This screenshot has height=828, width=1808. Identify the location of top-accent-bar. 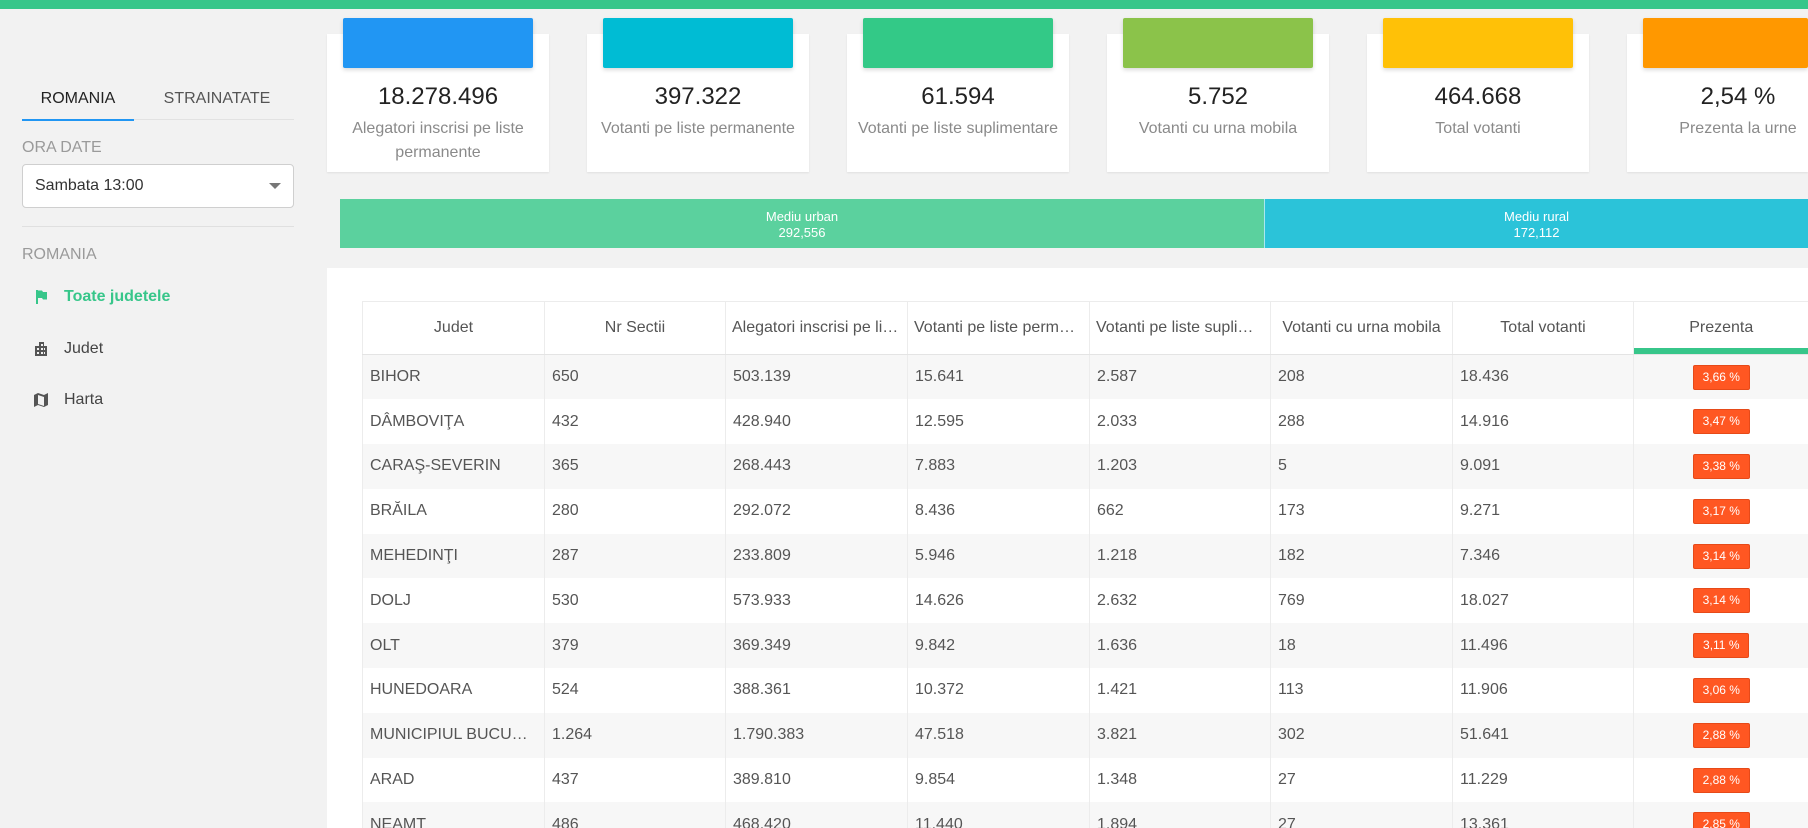
(904, 4).